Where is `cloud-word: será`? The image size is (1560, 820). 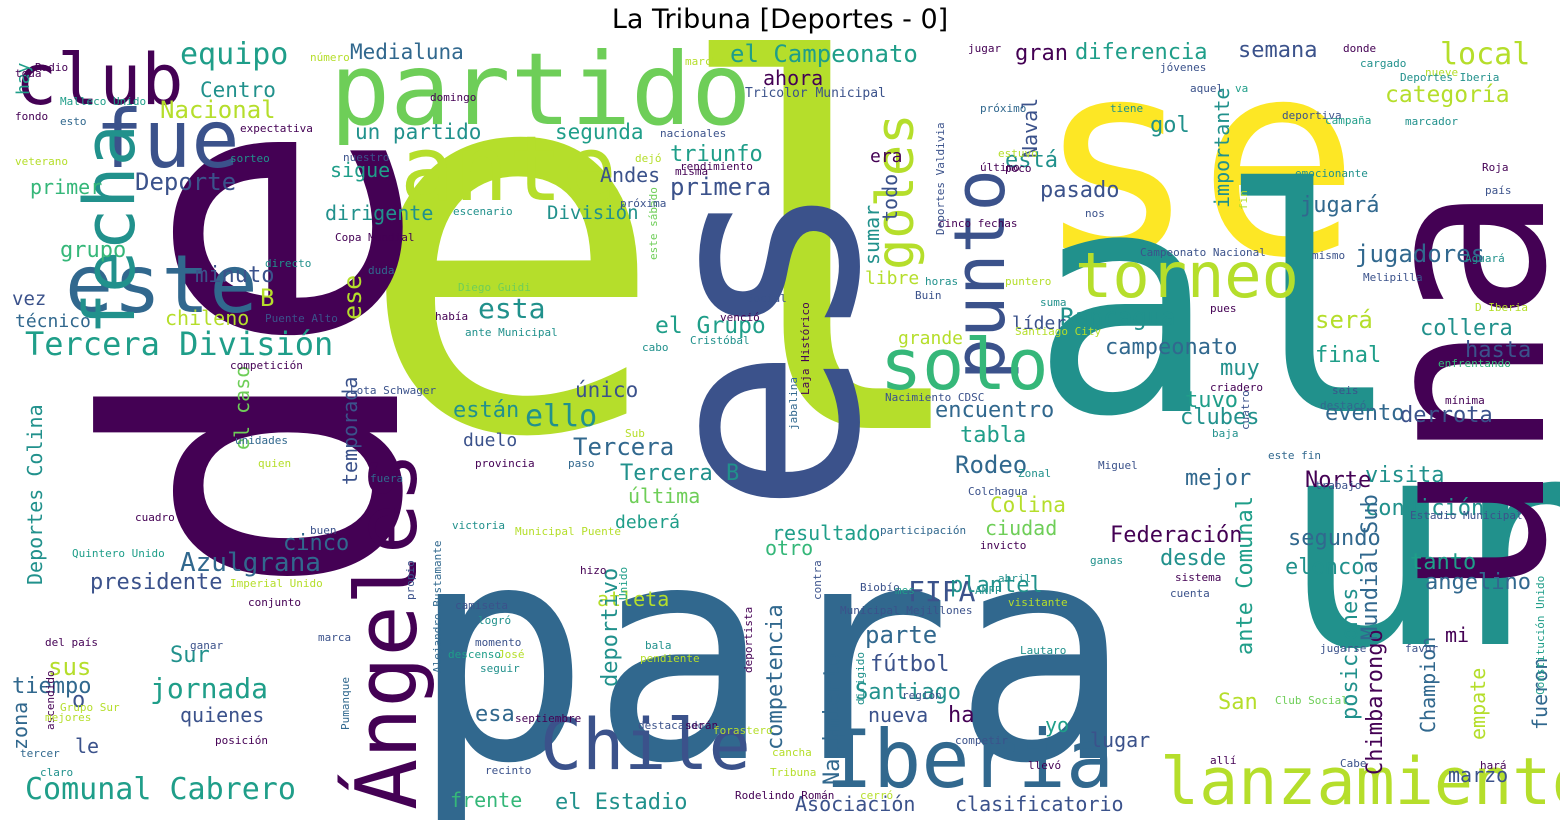
cloud-word: será is located at coordinates (1344, 320).